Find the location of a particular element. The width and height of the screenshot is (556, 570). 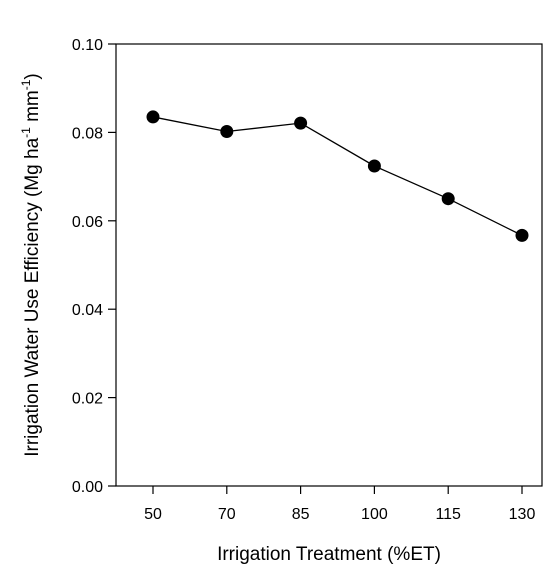

x-tick-label: 50 is located at coordinates (153, 514).